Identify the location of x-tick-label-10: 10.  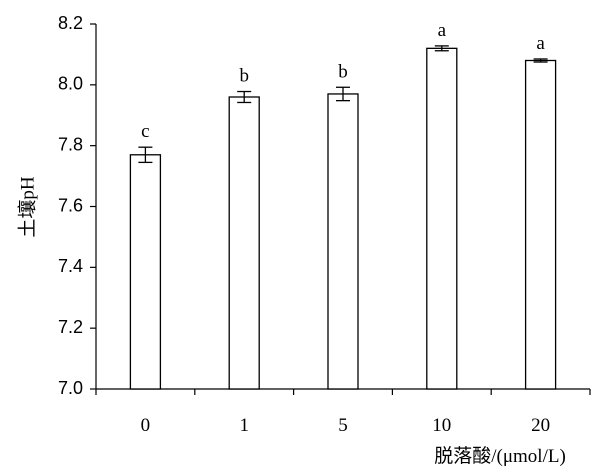
(441, 425).